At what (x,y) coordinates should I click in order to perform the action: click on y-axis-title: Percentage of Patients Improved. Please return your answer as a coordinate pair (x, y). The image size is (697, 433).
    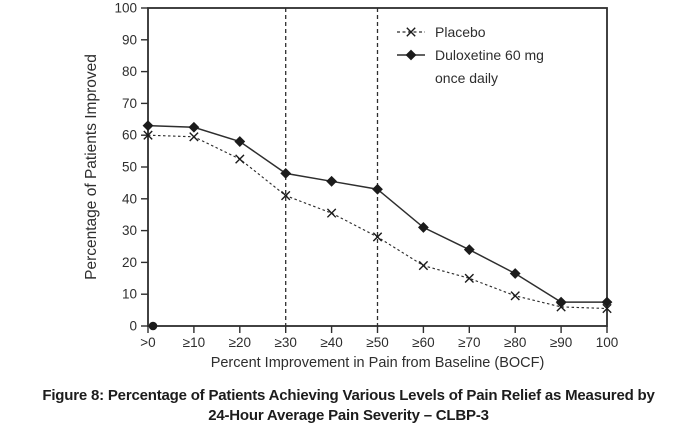
    Looking at the image, I should click on (91, 167).